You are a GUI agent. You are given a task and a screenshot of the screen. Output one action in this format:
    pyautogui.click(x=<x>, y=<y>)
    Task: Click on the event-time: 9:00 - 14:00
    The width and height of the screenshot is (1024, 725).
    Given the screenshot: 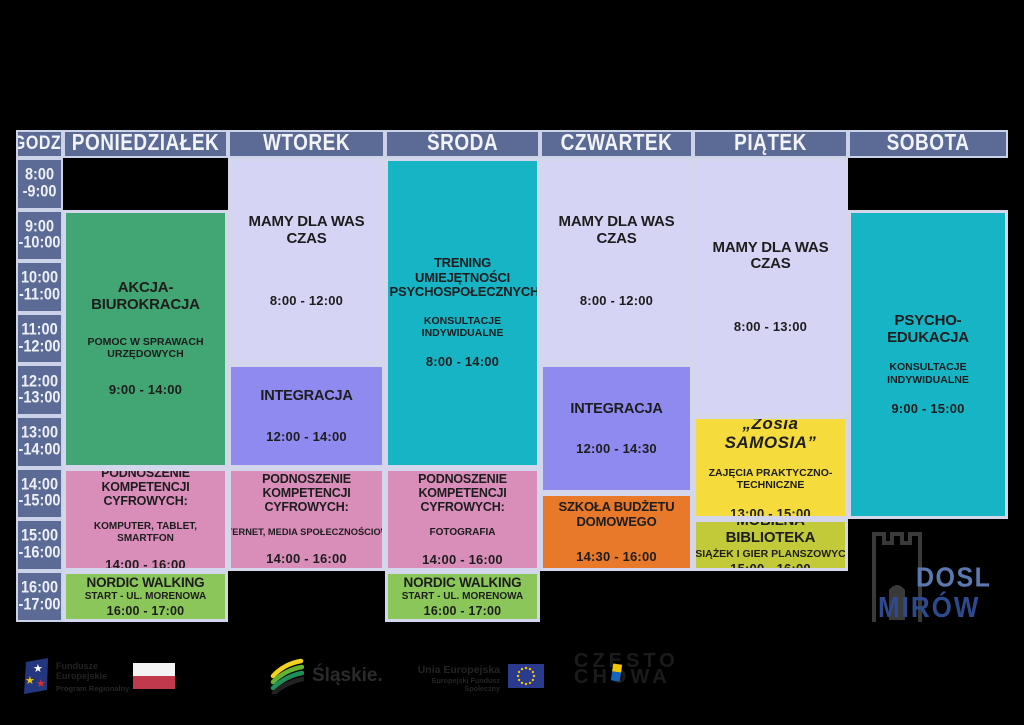 What is the action you would take?
    pyautogui.click(x=145, y=390)
    